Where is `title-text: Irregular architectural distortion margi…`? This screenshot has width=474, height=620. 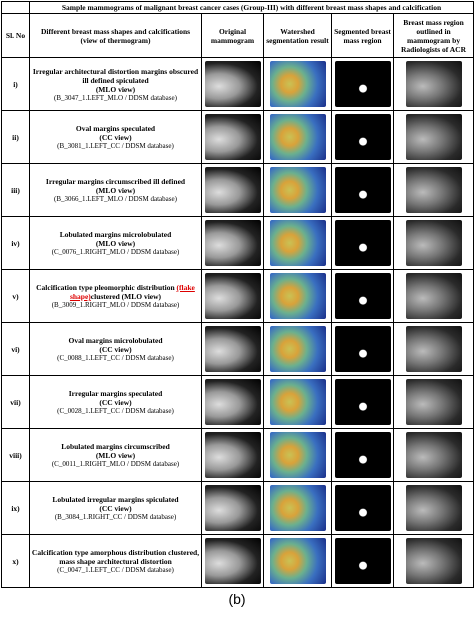
title-text: Irregular architectural distortion margi… is located at coordinates (115, 75).